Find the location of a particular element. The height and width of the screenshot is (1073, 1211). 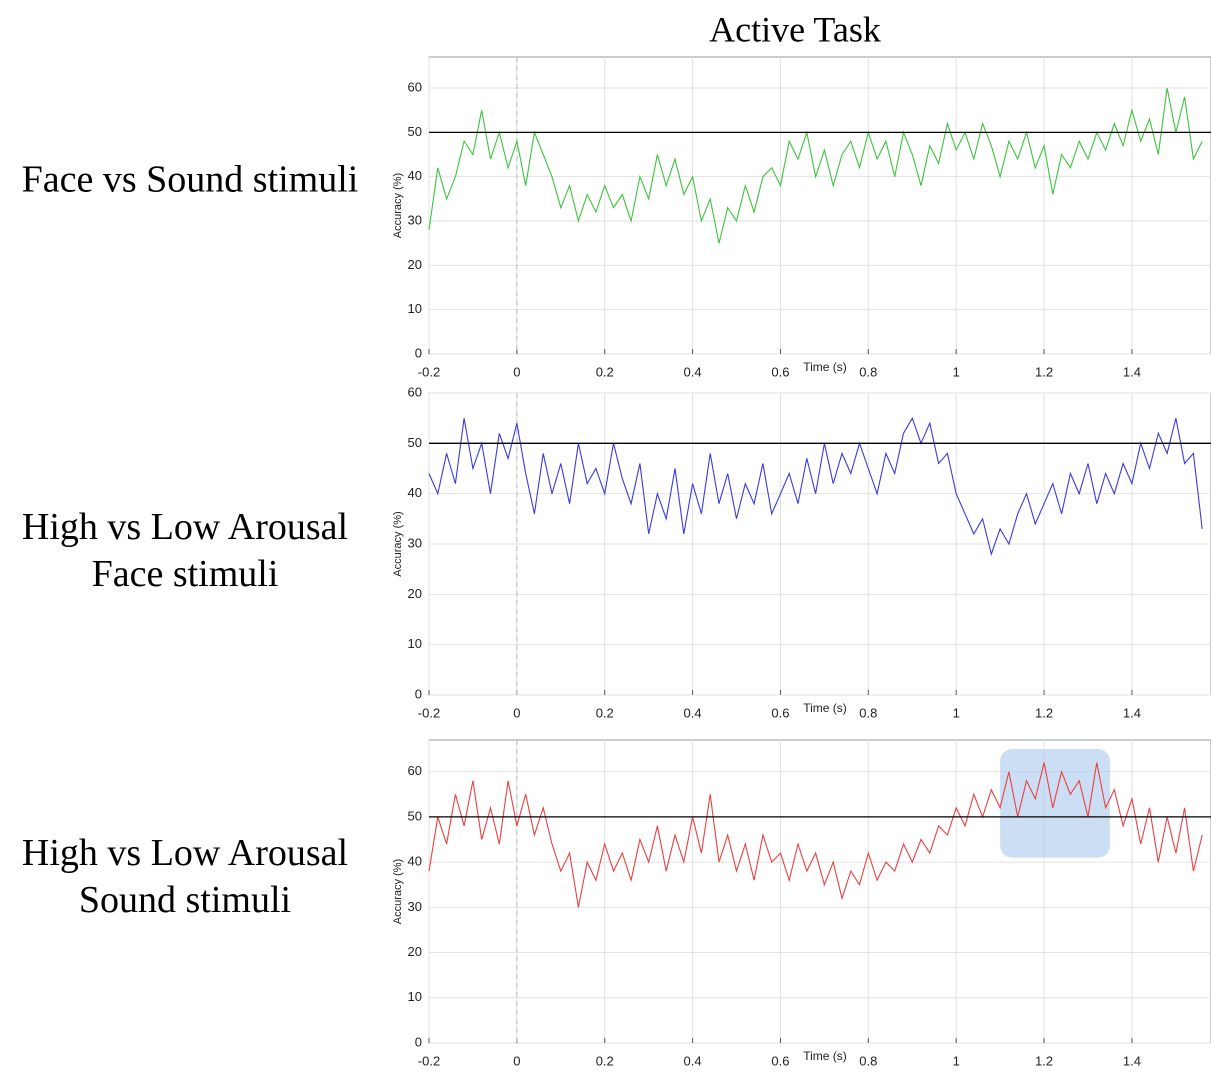

row-label: Face vs Sound stimuli is located at coordinates (190, 180).